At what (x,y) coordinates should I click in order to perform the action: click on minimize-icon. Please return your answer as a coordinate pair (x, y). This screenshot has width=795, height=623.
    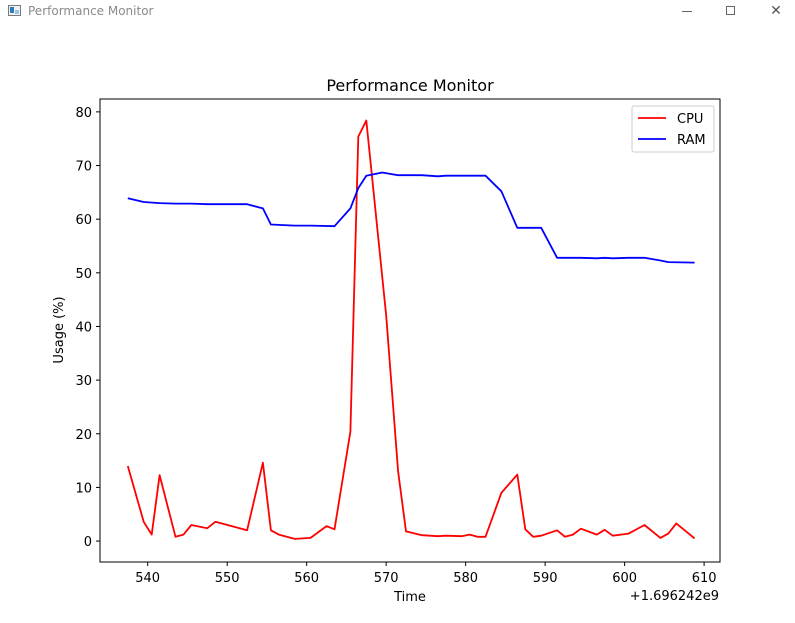
    Looking at the image, I should click on (687, 11).